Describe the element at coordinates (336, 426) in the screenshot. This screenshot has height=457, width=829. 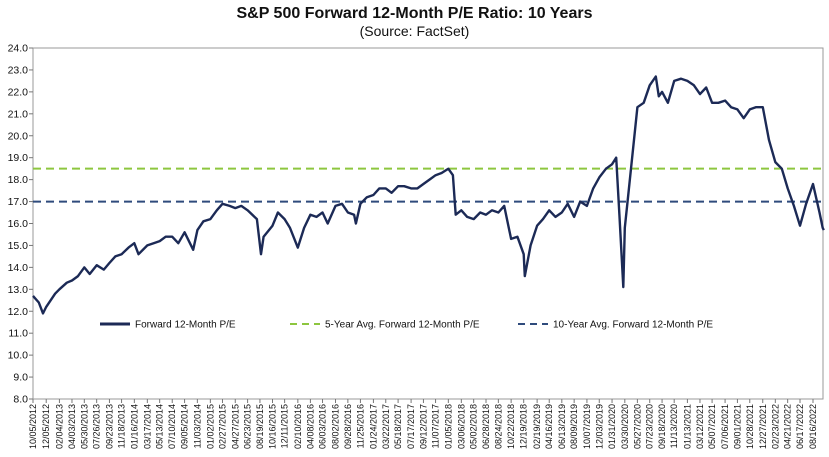
I see `x-tick-label: 08/02/2016` at that location.